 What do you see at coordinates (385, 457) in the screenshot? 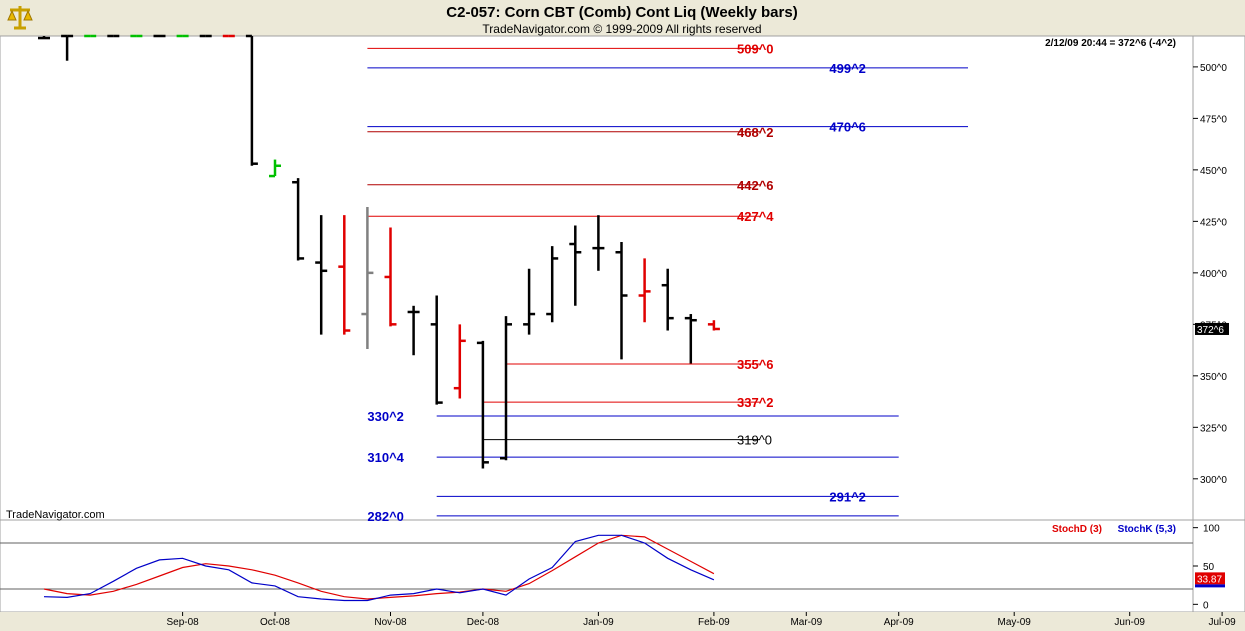
I see `level-label: 310^4` at bounding box center [385, 457].